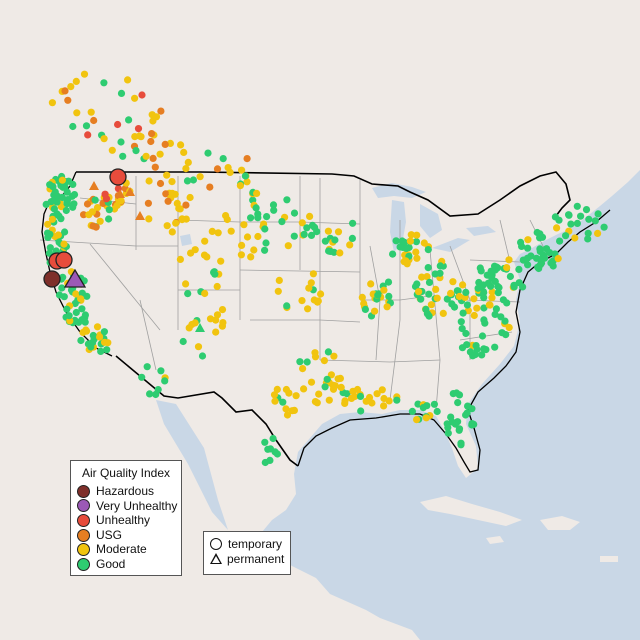 This screenshot has width=640, height=640. I want to click on puerto-rico, so click(609, 559).